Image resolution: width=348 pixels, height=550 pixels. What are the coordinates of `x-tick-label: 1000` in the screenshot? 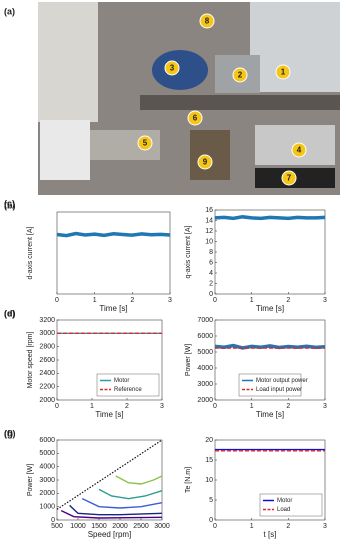 It's located at (78, 526).